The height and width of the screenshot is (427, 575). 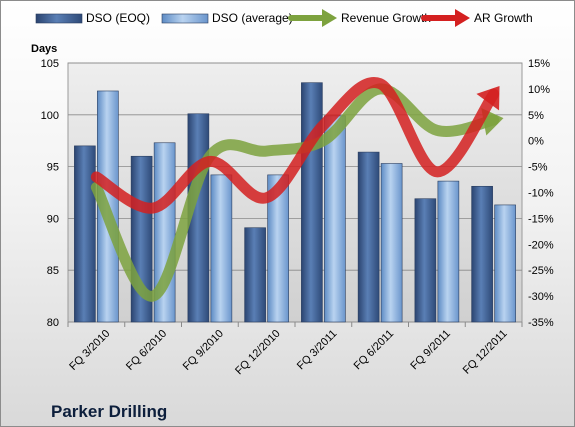 I want to click on x-tick-label: FQ 12/2011, so click(x=485, y=352).